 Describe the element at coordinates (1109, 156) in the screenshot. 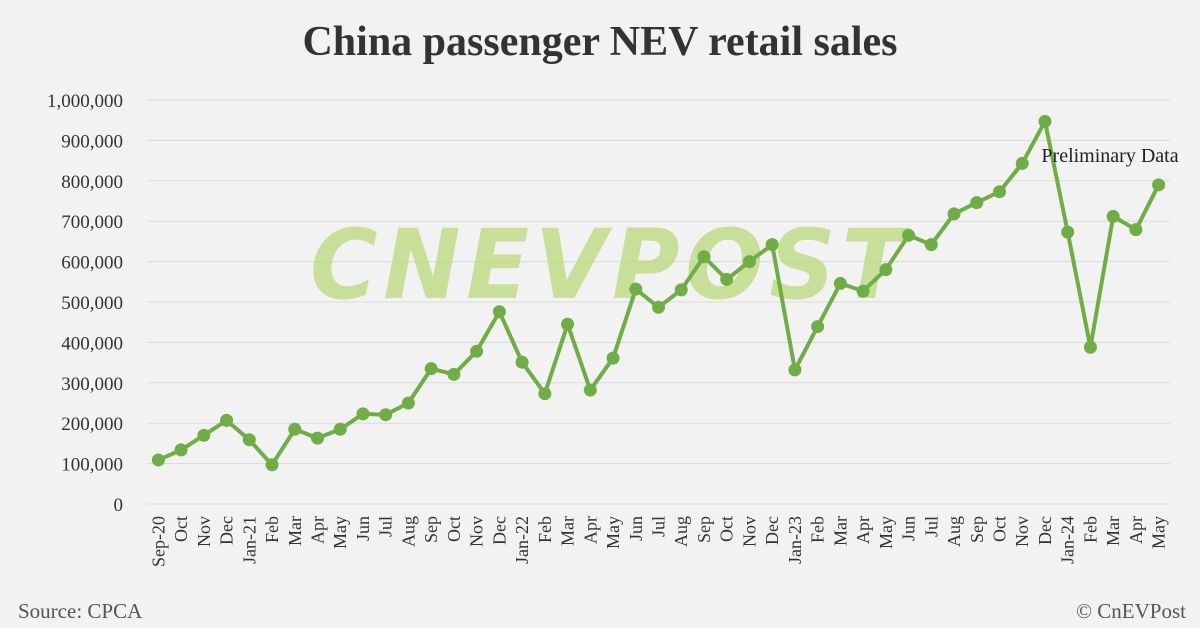

I see `preliminary-data-annotation: Preliminary Data` at that location.